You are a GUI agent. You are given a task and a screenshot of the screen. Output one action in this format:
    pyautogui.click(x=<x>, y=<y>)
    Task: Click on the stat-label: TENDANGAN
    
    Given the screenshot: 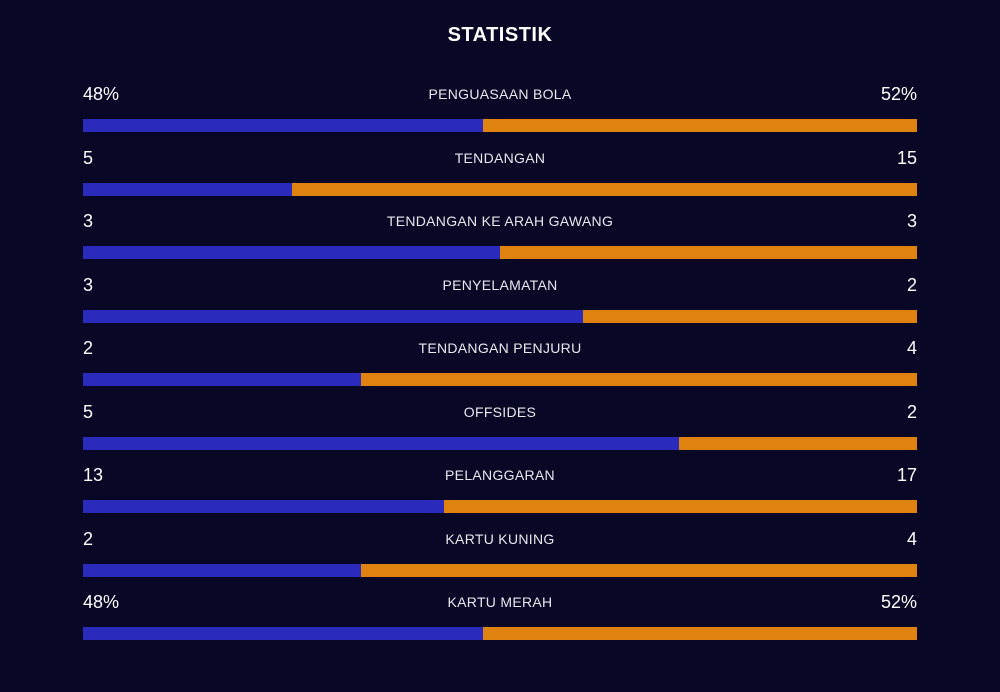 What is the action you would take?
    pyautogui.click(x=500, y=157)
    